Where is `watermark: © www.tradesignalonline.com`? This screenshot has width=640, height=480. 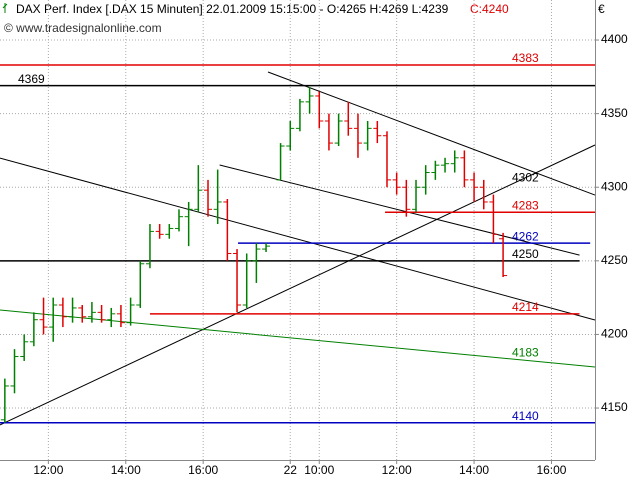 watermark: © www.tradesignalonline.com is located at coordinates (83, 28).